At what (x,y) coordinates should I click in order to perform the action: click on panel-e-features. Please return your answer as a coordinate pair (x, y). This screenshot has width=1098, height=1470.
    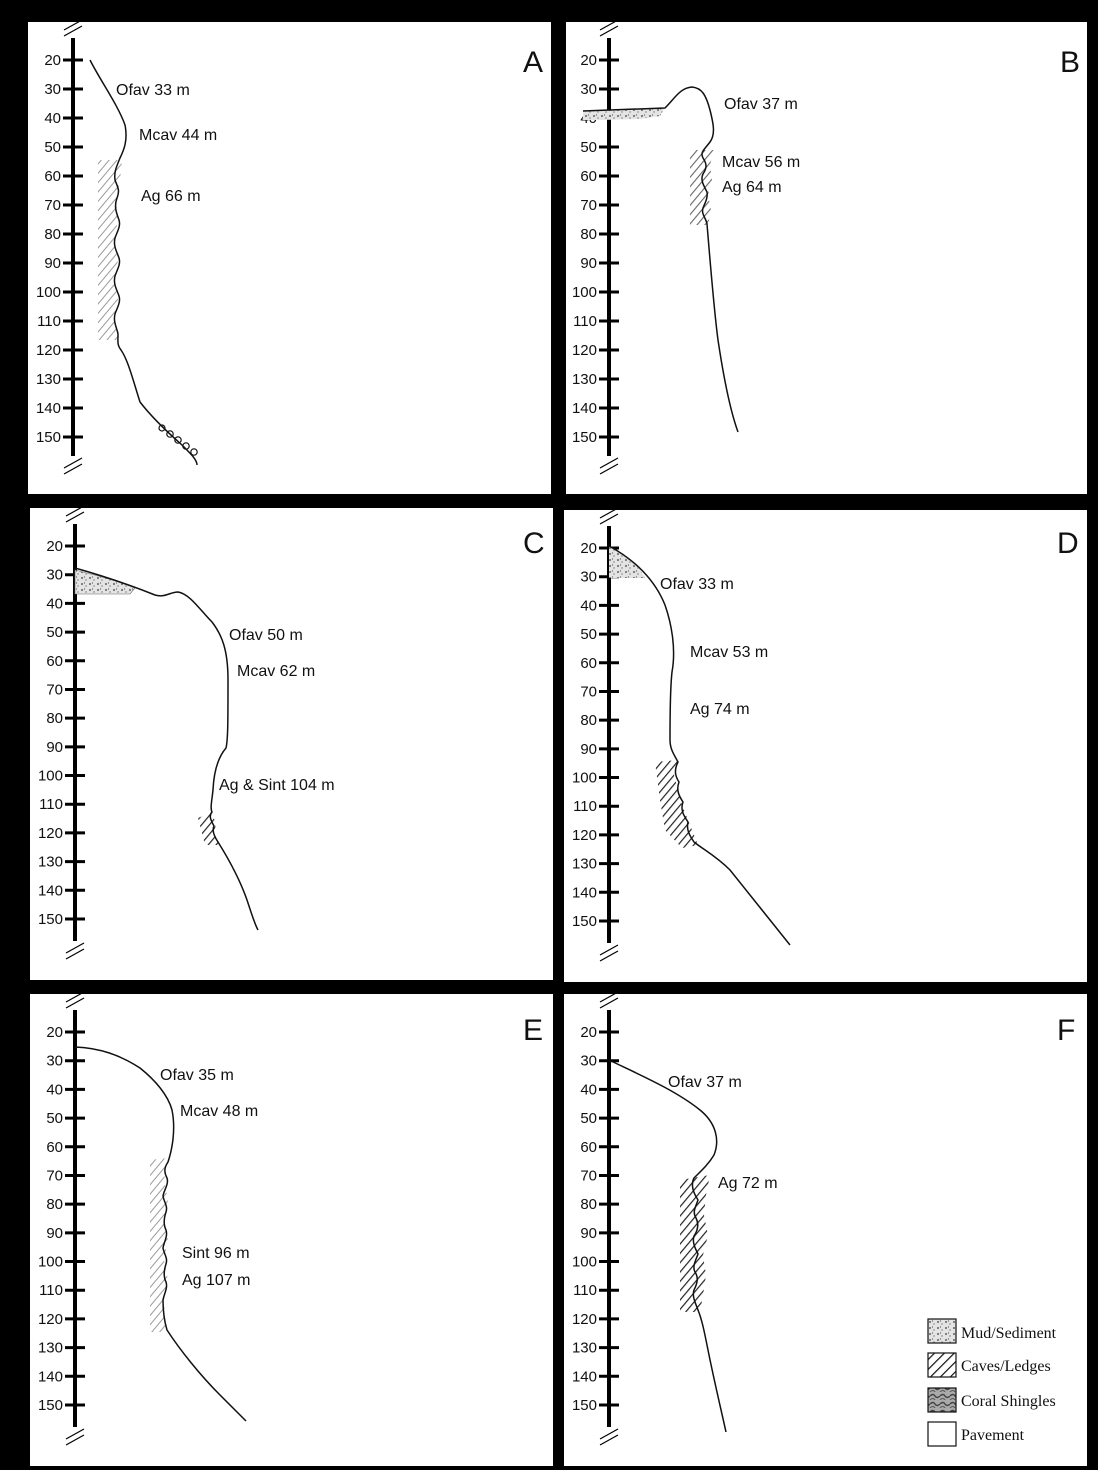
    Looking at the image, I should click on (159, 1245).